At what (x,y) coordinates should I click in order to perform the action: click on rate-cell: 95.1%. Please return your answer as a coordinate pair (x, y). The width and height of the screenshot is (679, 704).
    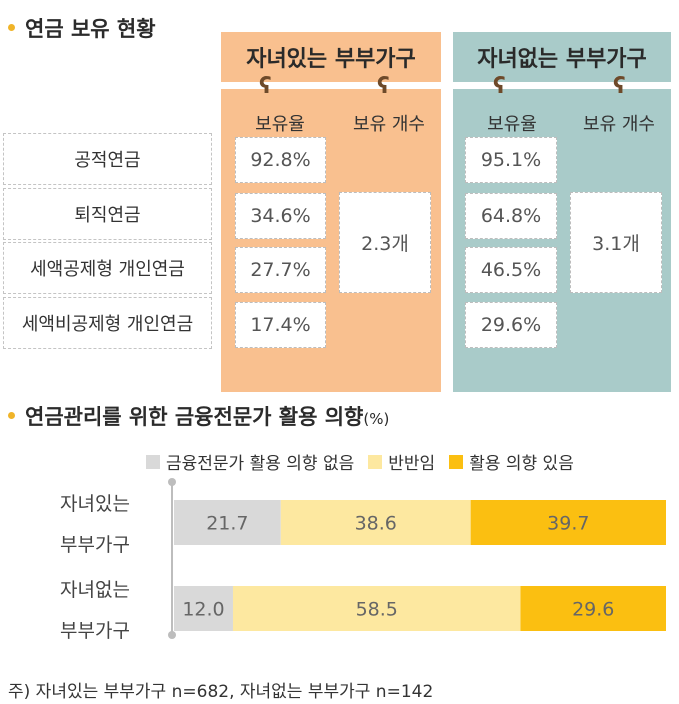
    Looking at the image, I should click on (511, 160).